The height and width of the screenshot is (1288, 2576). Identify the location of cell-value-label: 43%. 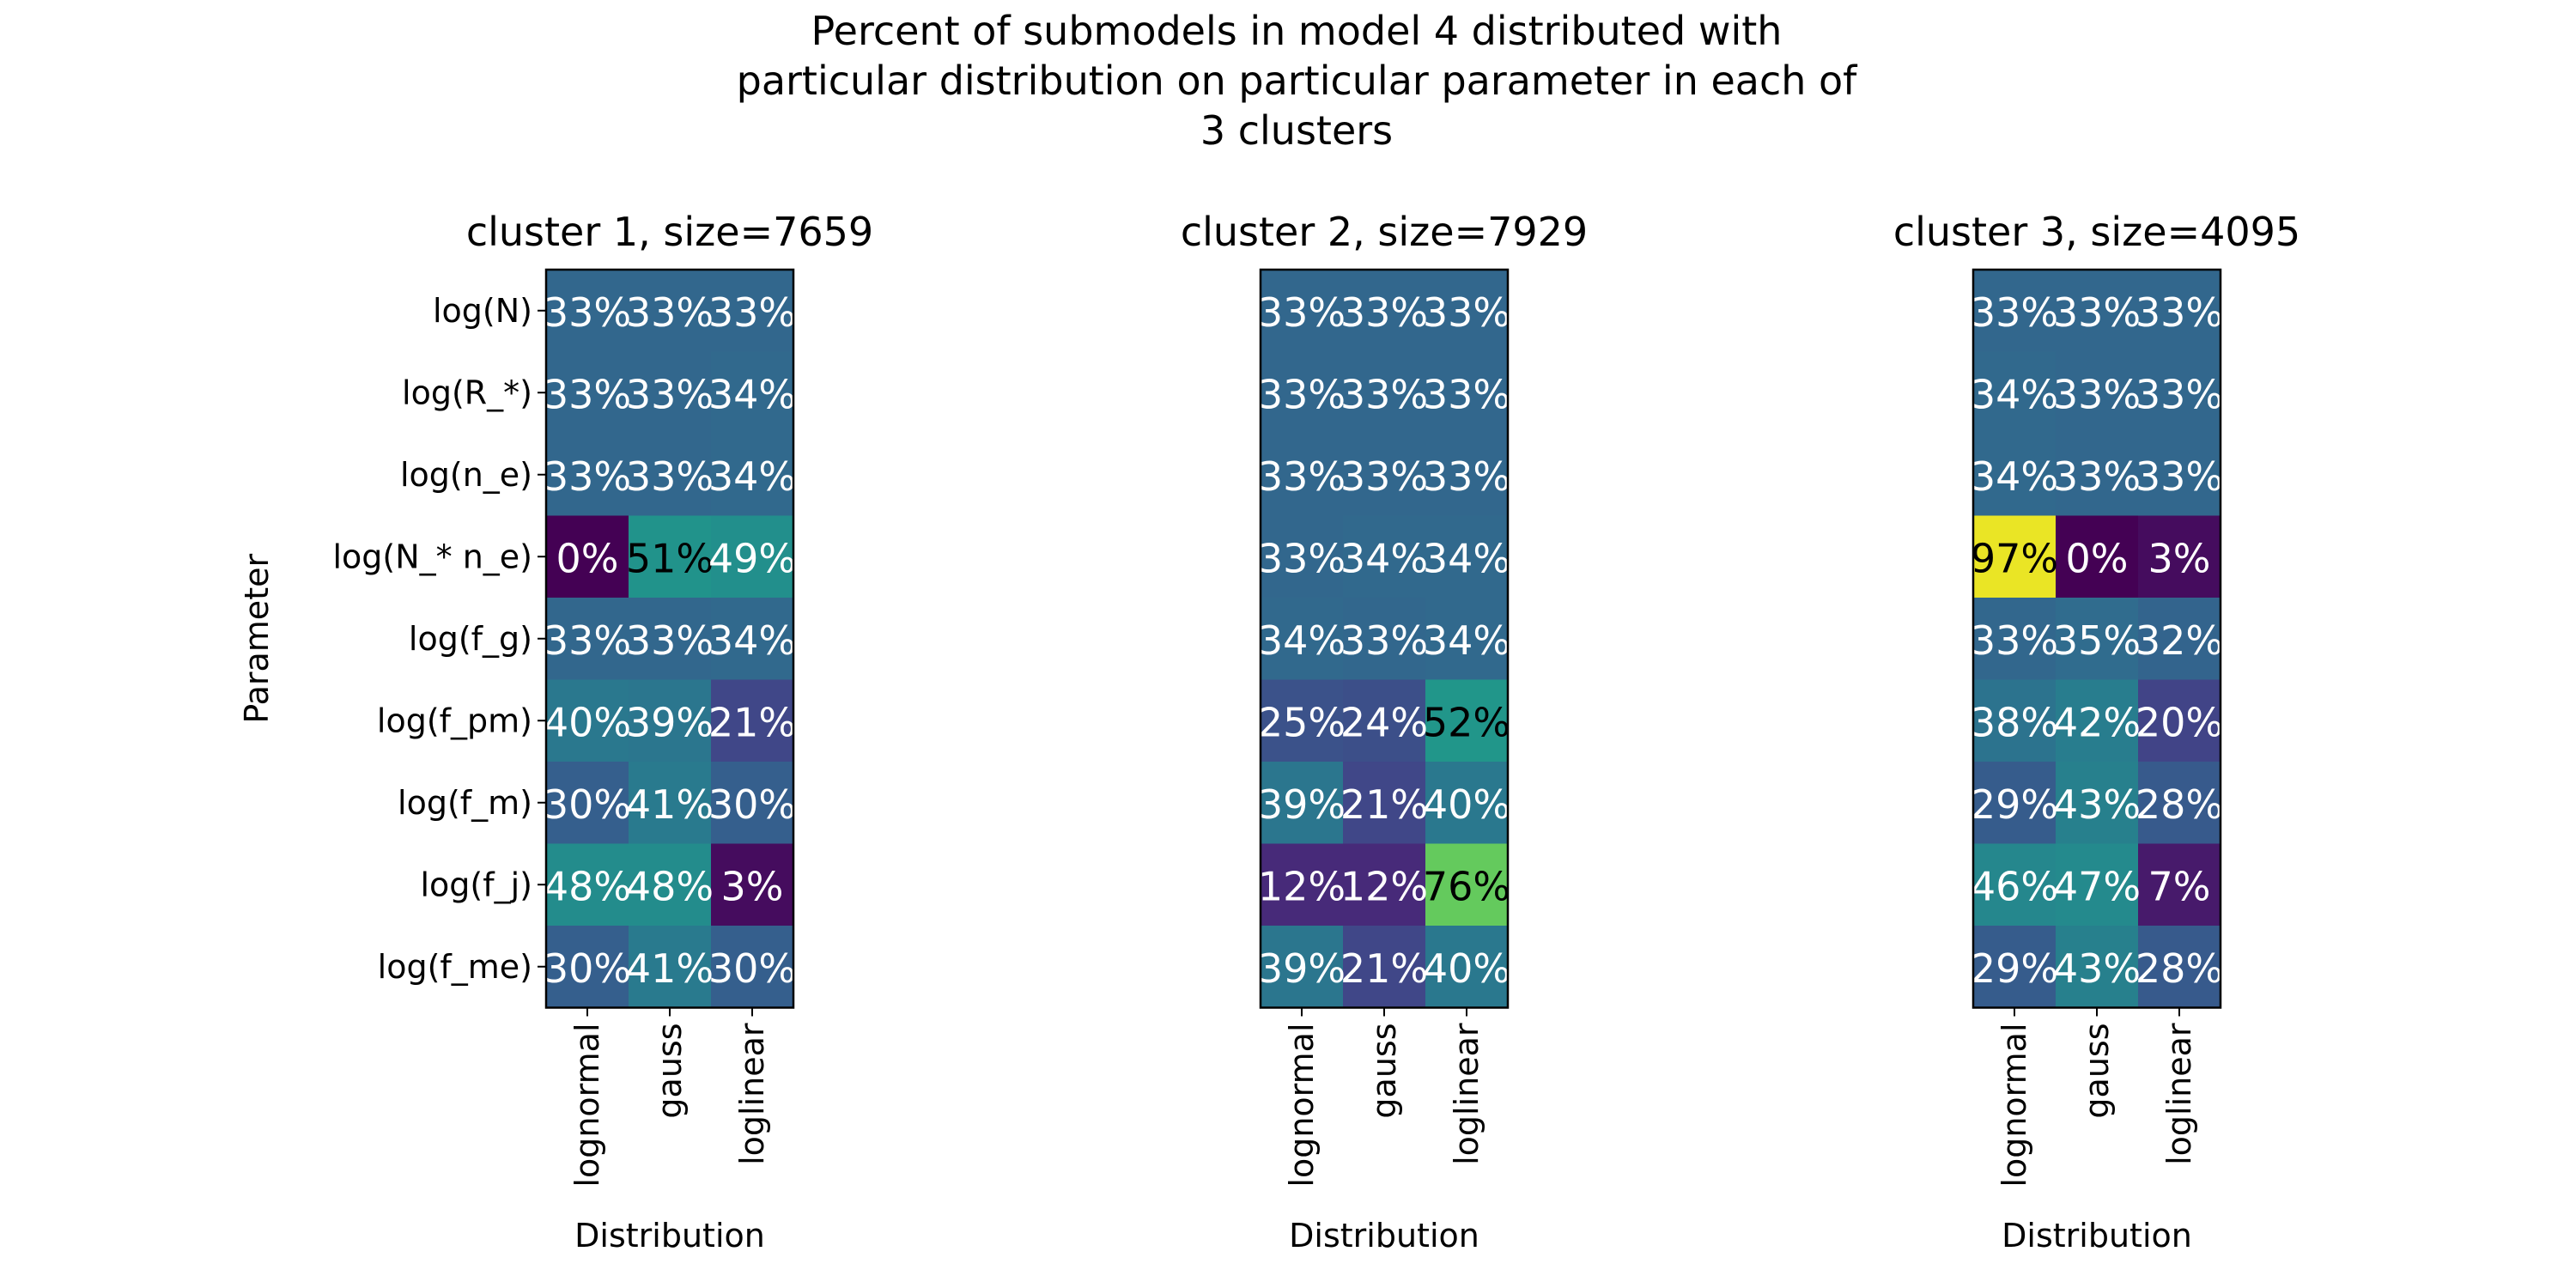
(2097, 804).